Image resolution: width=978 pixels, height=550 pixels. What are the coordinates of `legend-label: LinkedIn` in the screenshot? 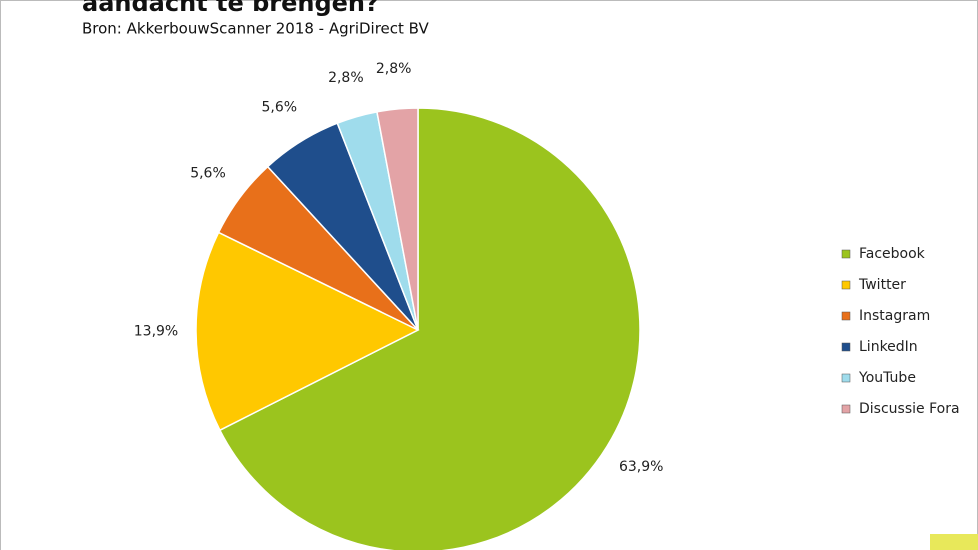 It's located at (888, 347).